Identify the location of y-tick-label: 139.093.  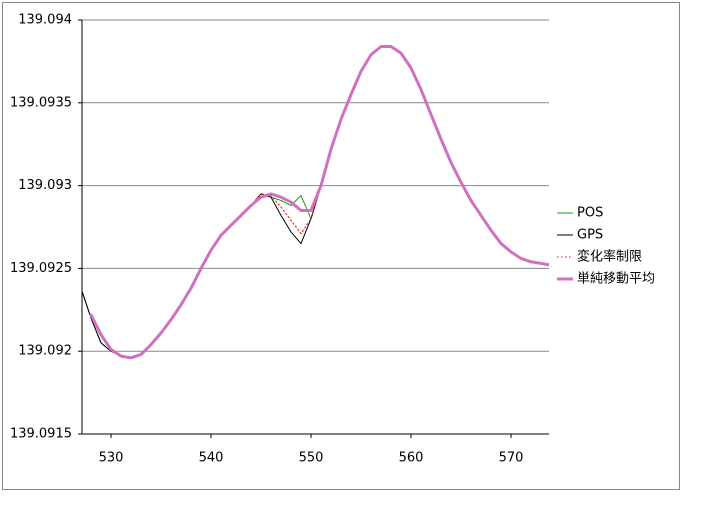
(45, 185).